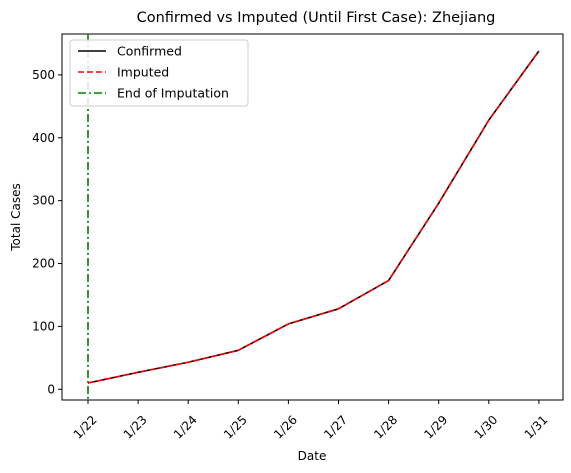 This screenshot has height=473, width=571. Describe the element at coordinates (85, 427) in the screenshot. I see `x-tick-label: 1/22` at that location.